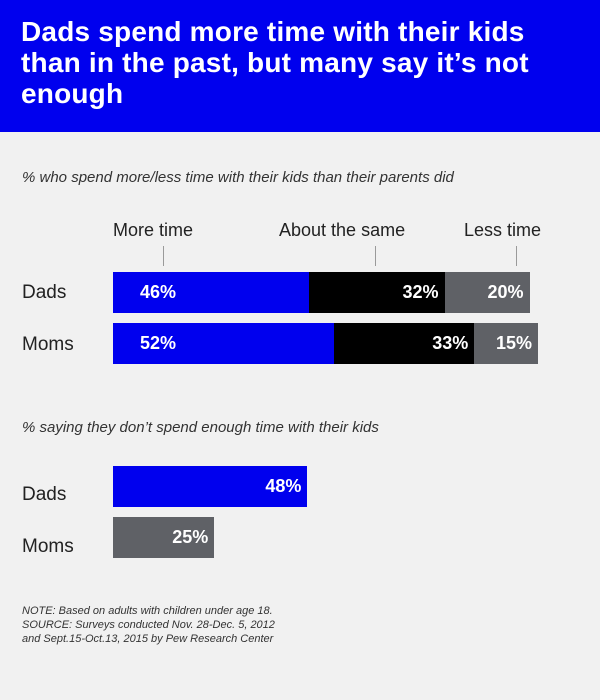  What do you see at coordinates (158, 343) in the screenshot?
I see `bar-value-label: 52%` at bounding box center [158, 343].